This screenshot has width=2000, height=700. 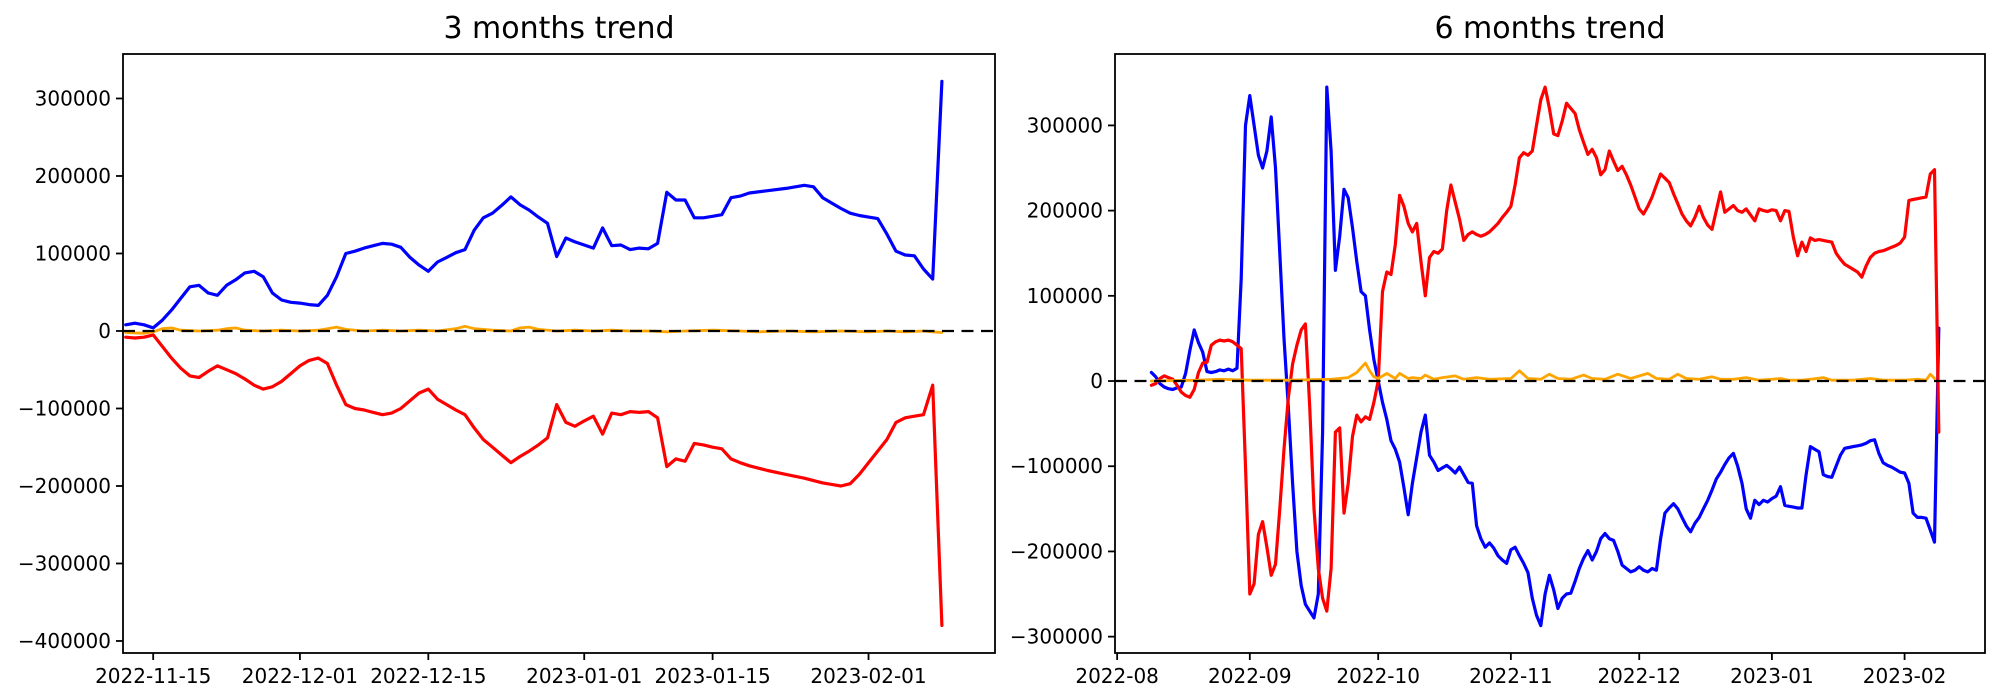 What do you see at coordinates (153, 676) in the screenshot?
I see `x-tick-label: 2022-11-15` at bounding box center [153, 676].